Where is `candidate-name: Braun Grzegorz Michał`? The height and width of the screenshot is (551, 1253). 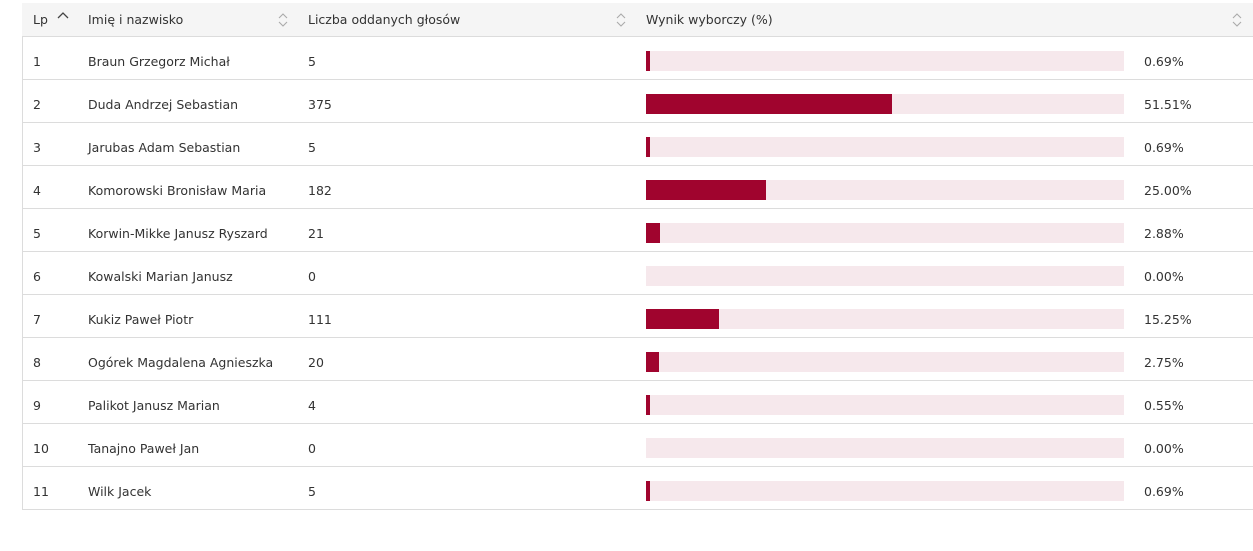 candidate-name: Braun Grzegorz Michał is located at coordinates (159, 61).